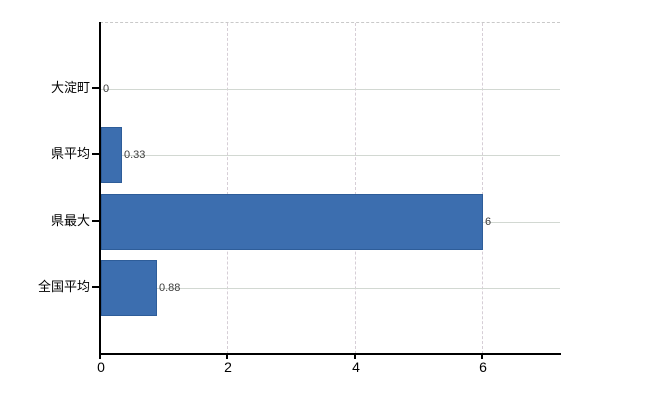 Image resolution: width=650 pixels, height=400 pixels. What do you see at coordinates (101, 367) in the screenshot?
I see `x-tick-label: 0` at bounding box center [101, 367].